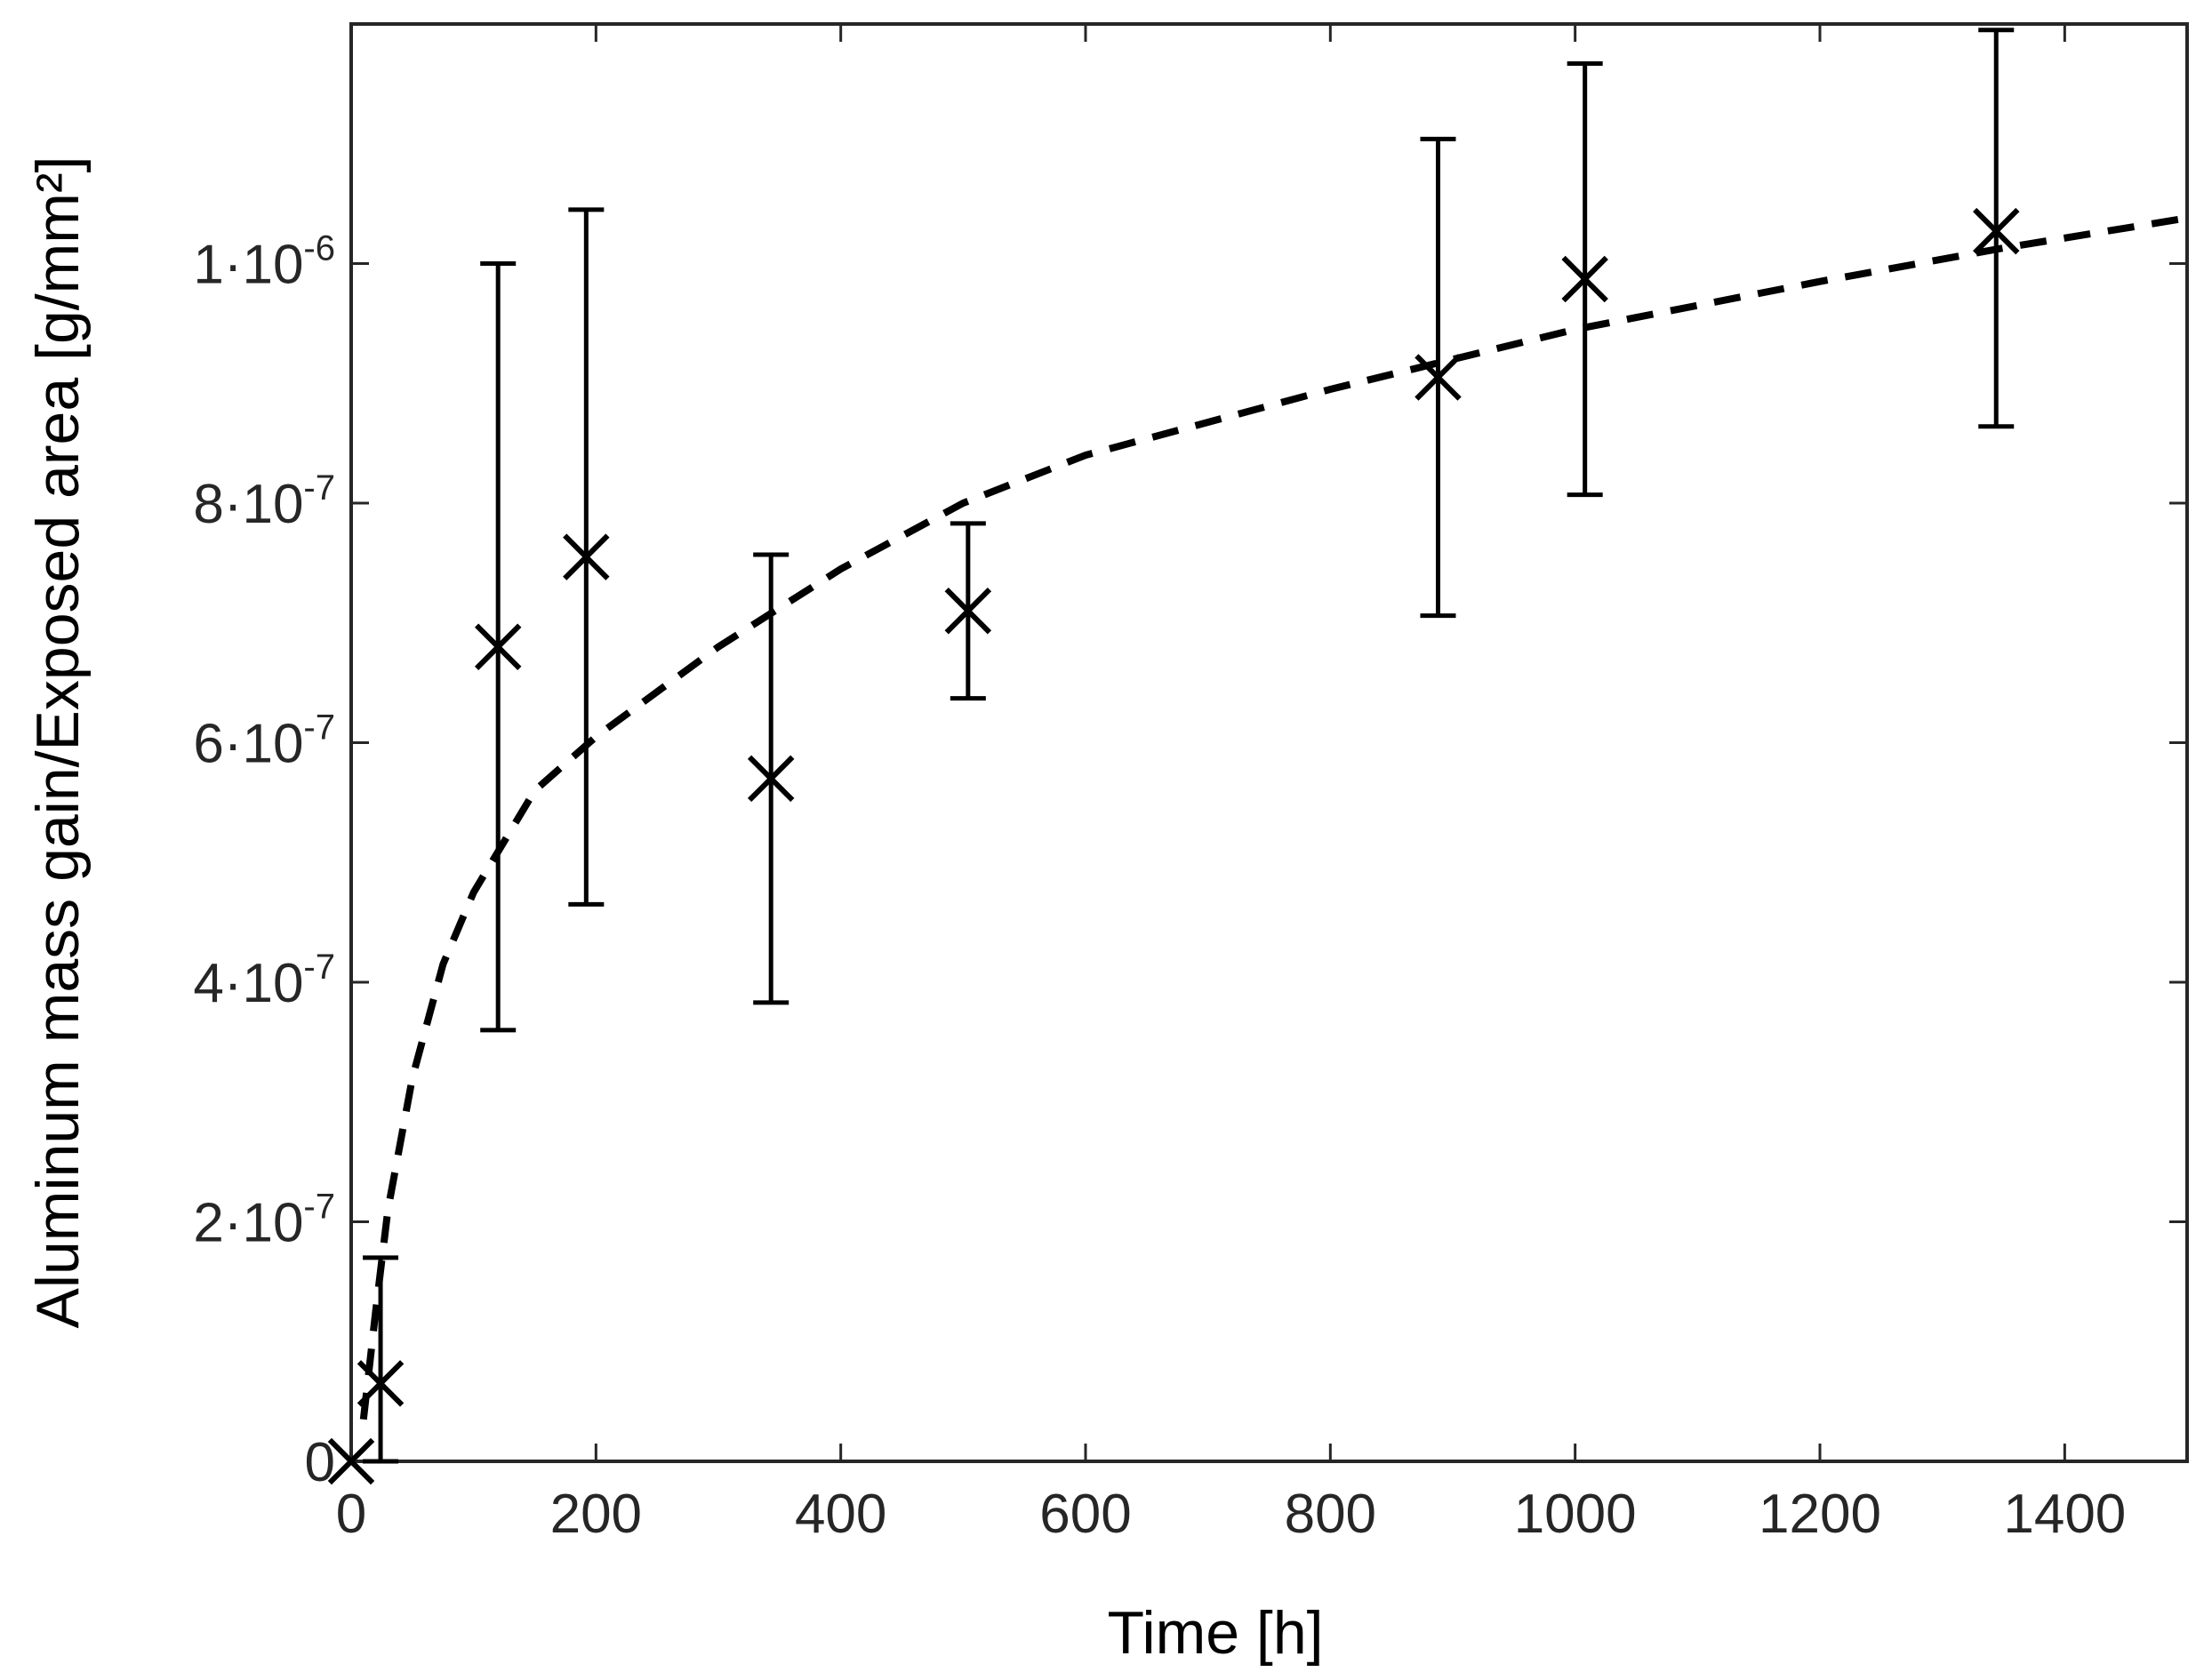  Describe the element at coordinates (58, 742) in the screenshot. I see `y-axis-title: Aluminum mass gain/Exposed area [g/mm²]` at that location.